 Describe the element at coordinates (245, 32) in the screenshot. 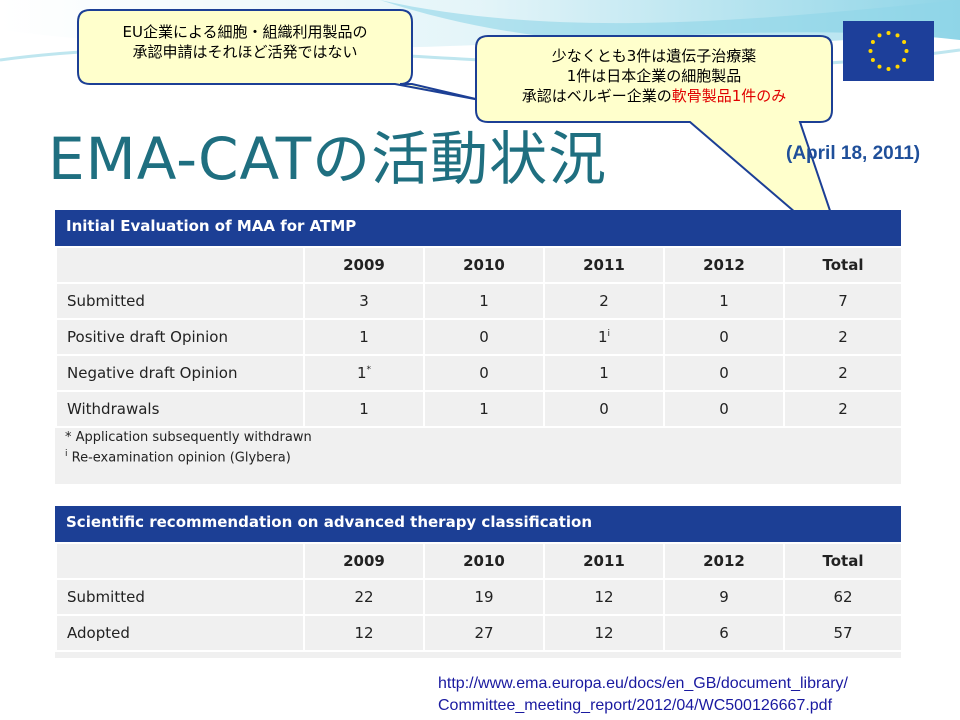

I see `callout-left-line1: EU企業による細胞・組織利用製品の` at that location.